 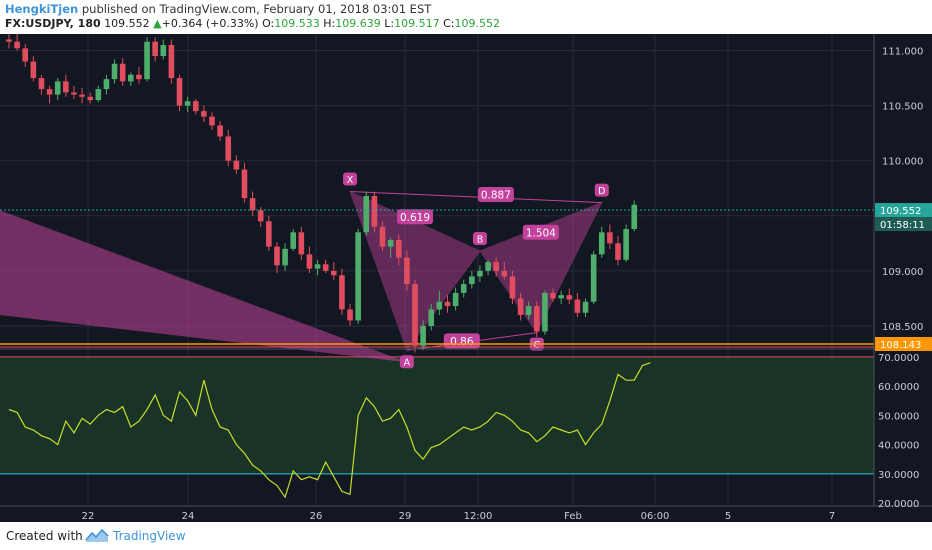 I want to click on tradingview-brand: TradingView, so click(x=149, y=536).